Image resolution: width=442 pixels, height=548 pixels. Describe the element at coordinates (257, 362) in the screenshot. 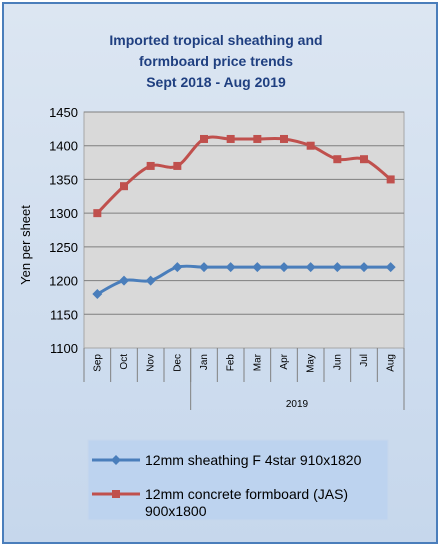

I see `x-category-label-mar: Mar` at that location.